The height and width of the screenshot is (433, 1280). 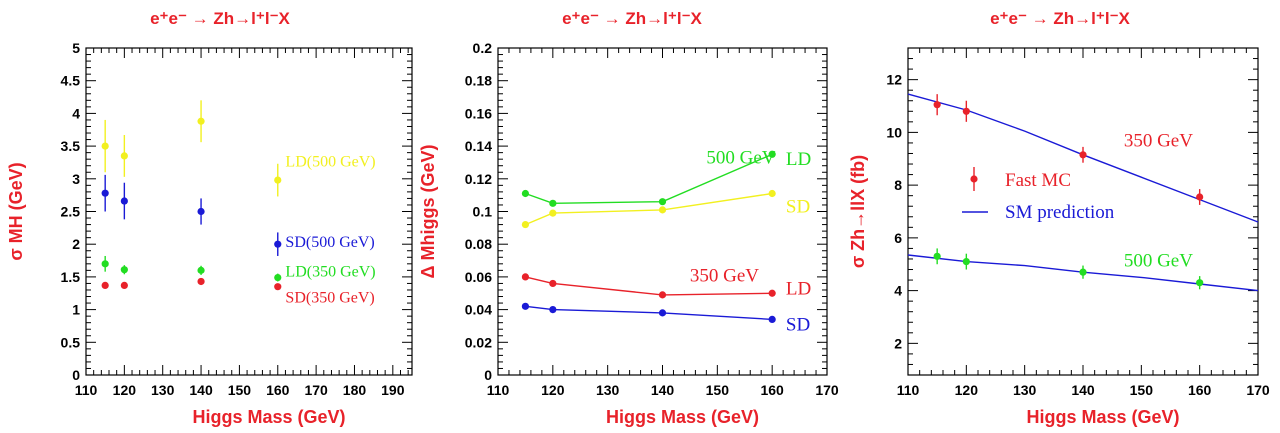 What do you see at coordinates (71, 81) in the screenshot?
I see `y-tick-label: 4.5` at bounding box center [71, 81].